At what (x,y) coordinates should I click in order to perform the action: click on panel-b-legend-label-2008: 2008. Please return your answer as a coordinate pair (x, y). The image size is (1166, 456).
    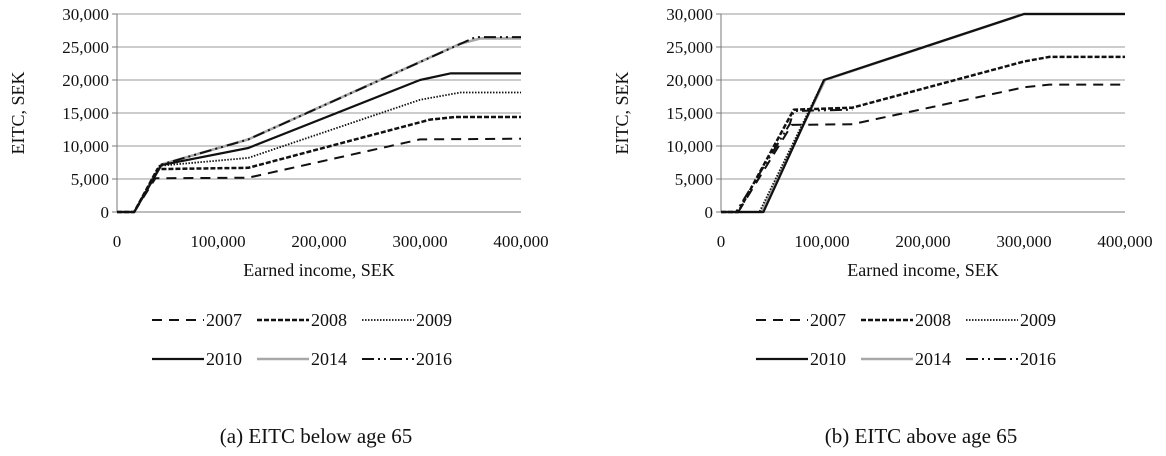
    Looking at the image, I should click on (933, 320).